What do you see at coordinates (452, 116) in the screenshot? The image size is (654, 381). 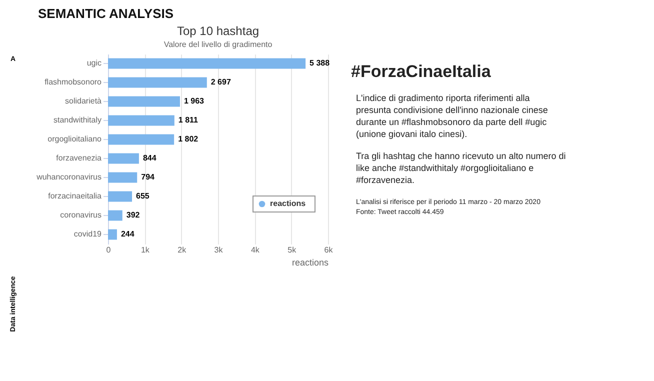 I see `text: L'indice di gradimento riporta riferimenti alla presunta condivisione dell'inno nazionale cinese durante un #flashmobsonoro da parte dell #ugic (unione giovani italo cinesi).` at bounding box center [452, 116].